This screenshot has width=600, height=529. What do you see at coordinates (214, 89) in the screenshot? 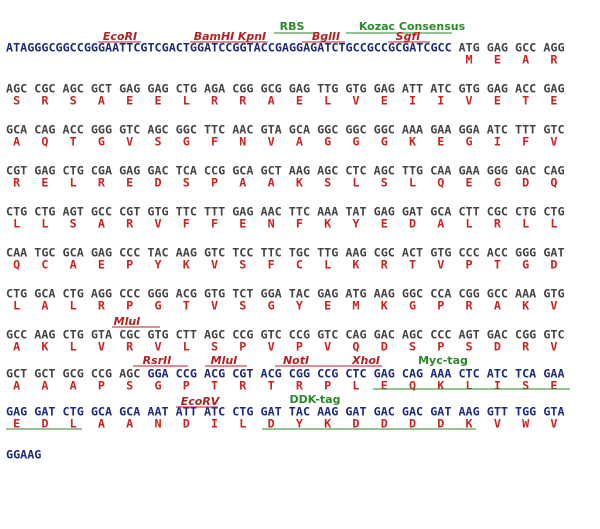
I see `codon: AGA` at bounding box center [214, 89].